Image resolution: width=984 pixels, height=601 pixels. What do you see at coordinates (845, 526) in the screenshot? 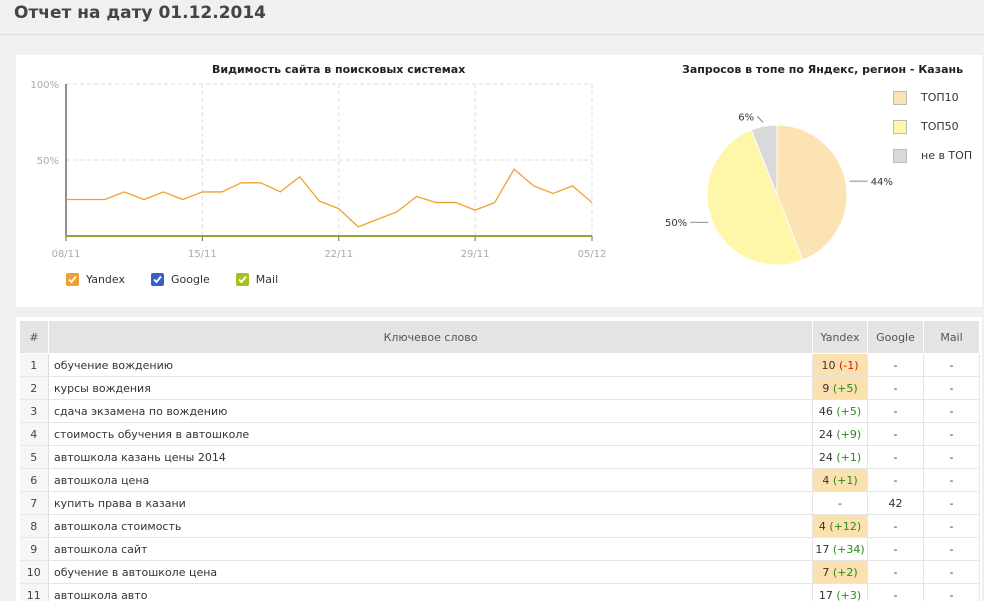
I see `yandex-position-change: (+12)` at bounding box center [845, 526].